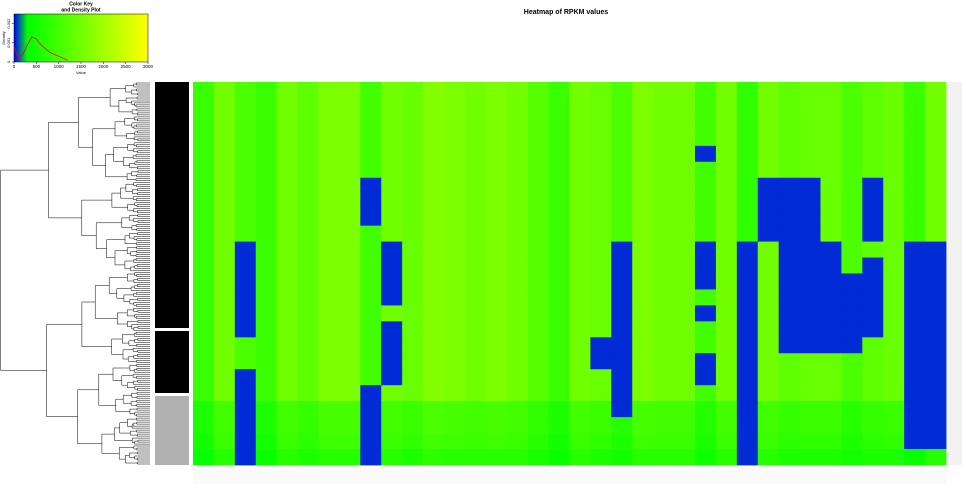 The width and height of the screenshot is (964, 488). I want to click on x-tick-label: 2500, so click(126, 66).